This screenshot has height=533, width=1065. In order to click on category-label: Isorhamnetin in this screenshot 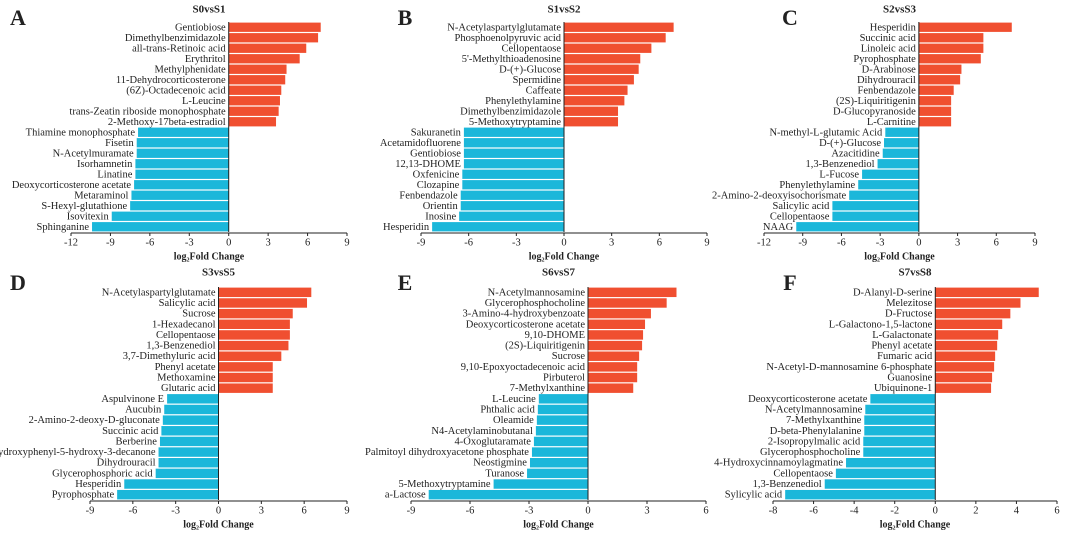, I will do `click(105, 164)`.